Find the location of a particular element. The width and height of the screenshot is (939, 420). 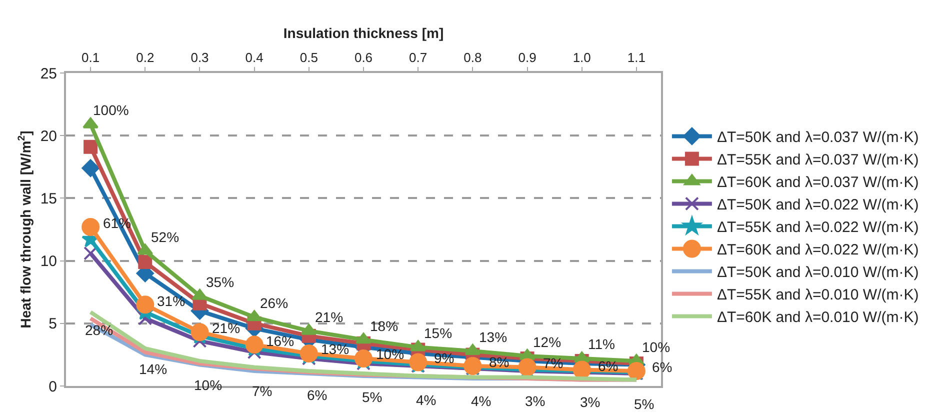

x-tick-label: 0.4 is located at coordinates (254, 57).